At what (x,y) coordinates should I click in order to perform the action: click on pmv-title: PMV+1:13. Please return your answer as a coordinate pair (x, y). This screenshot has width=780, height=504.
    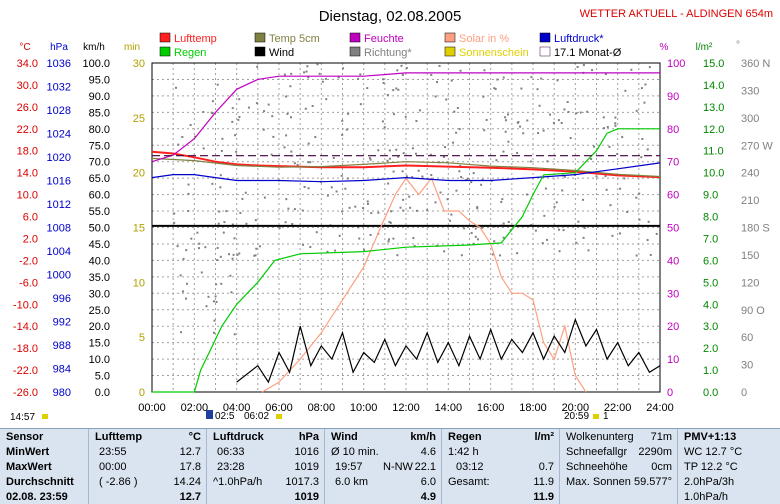
    Looking at the image, I should click on (710, 437).